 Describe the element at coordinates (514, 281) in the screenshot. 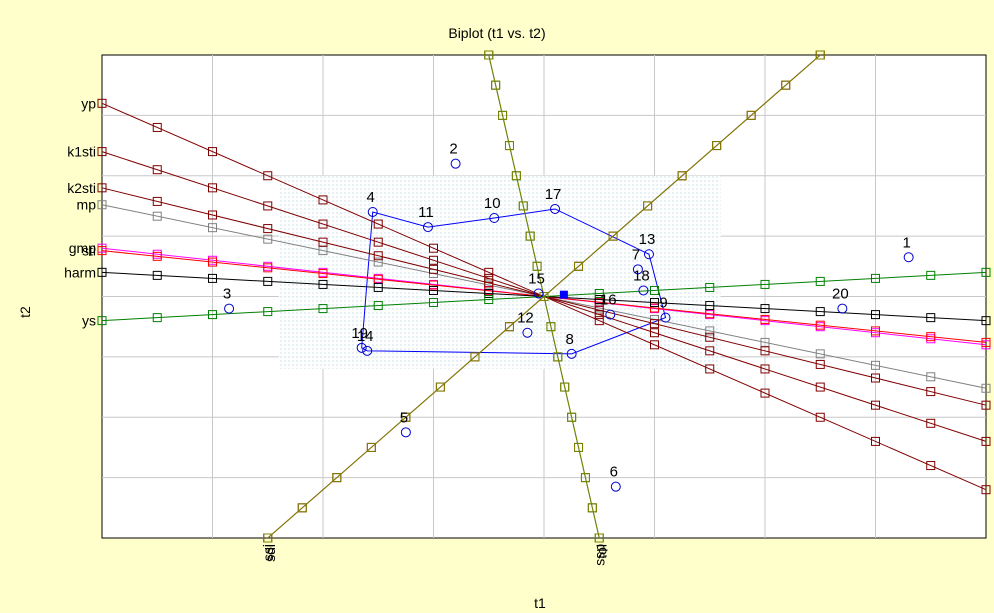

I see `convex-hull` at that location.